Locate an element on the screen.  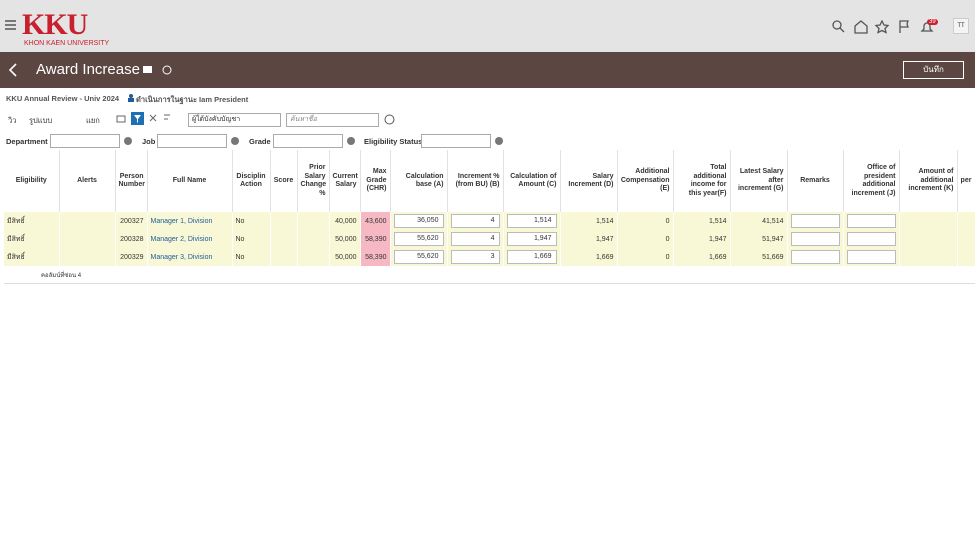
table-cell: 41,514 is located at coordinates (759, 221).